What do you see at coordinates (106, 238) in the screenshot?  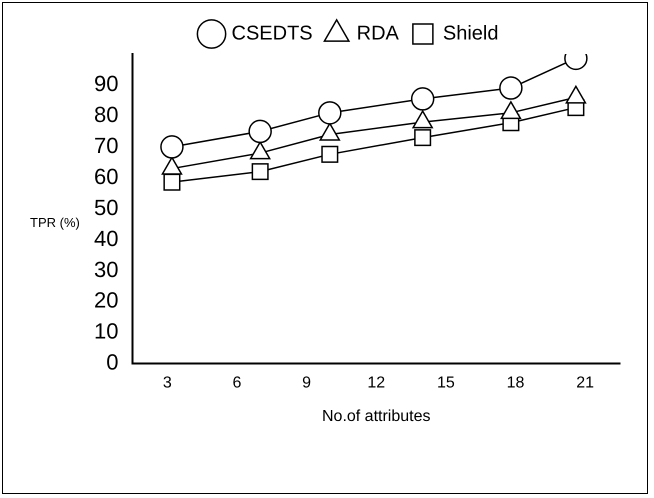 I see `y-tick-label: 40` at bounding box center [106, 238].